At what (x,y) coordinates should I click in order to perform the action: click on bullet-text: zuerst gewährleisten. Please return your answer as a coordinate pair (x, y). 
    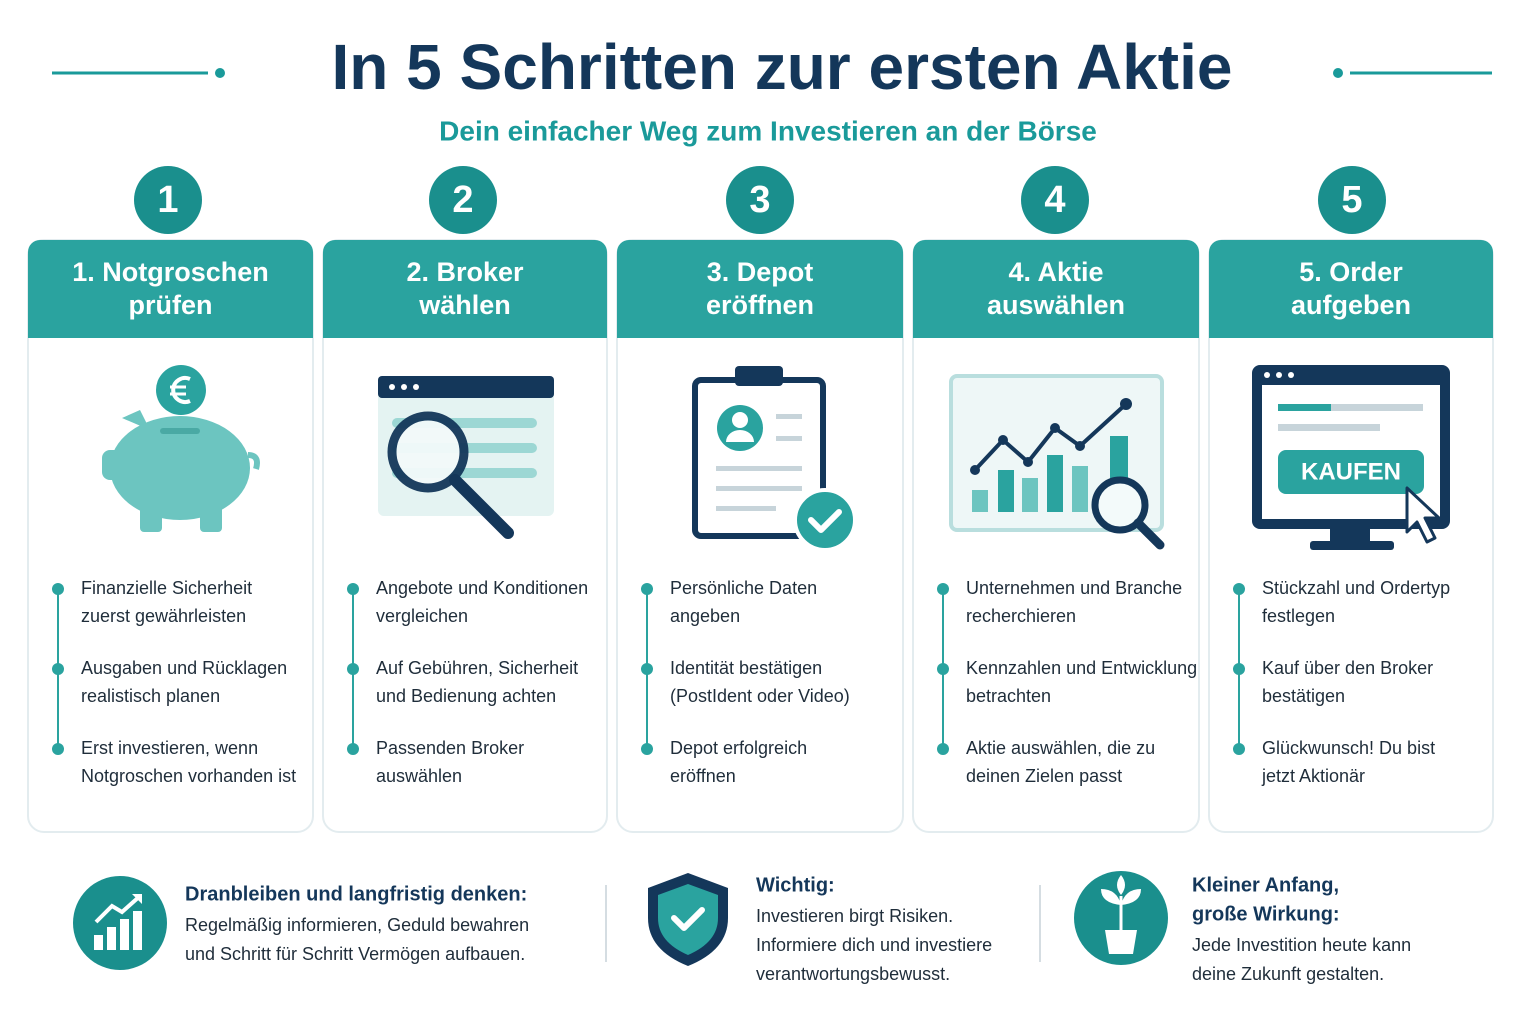
    Looking at the image, I should click on (163, 616).